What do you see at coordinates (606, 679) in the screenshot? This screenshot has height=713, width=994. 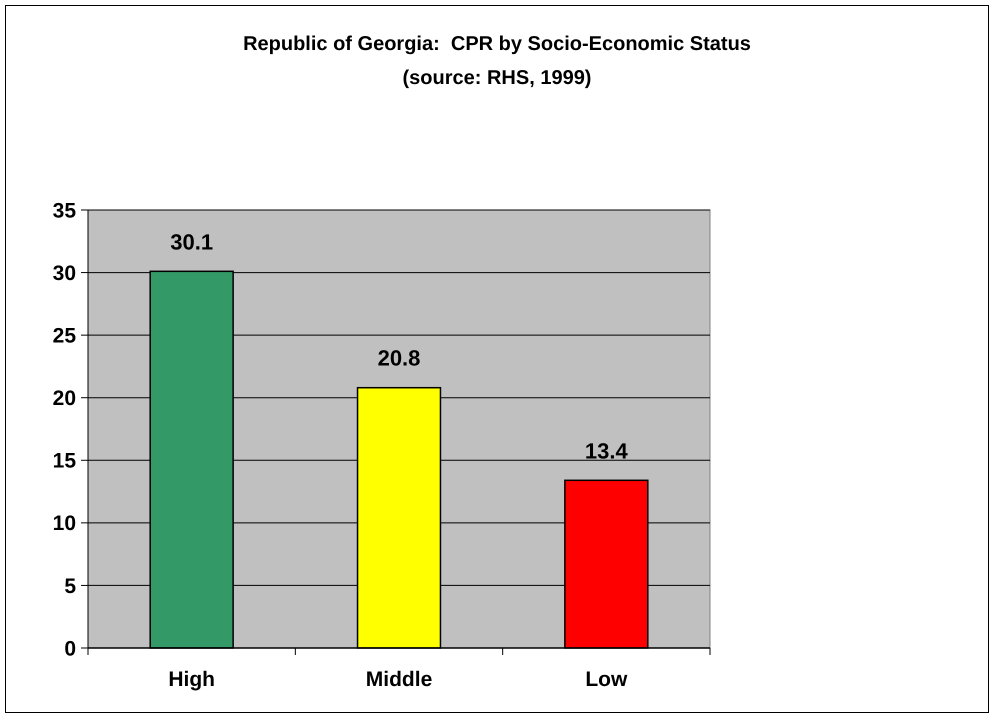 I see `x-tick-label: Low` at bounding box center [606, 679].